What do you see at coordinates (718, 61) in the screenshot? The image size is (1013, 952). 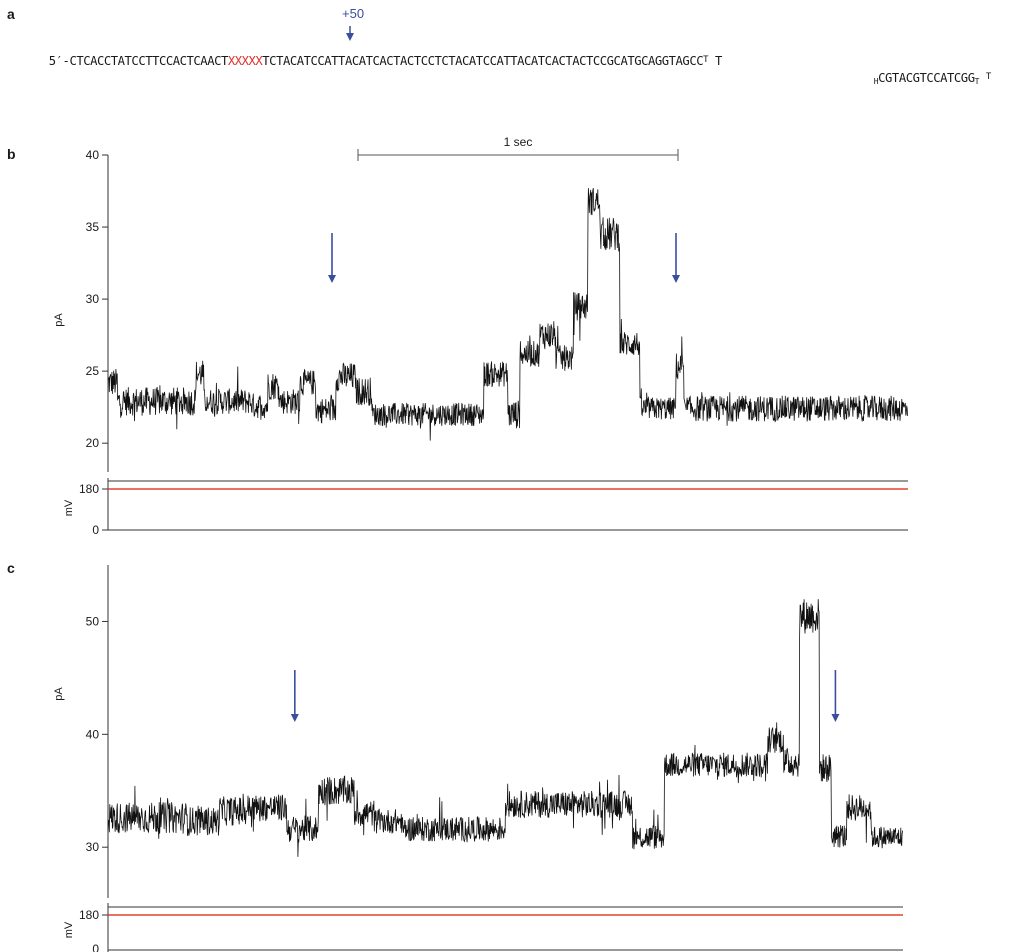 I see `sequence-loop-top-end: T` at bounding box center [718, 61].